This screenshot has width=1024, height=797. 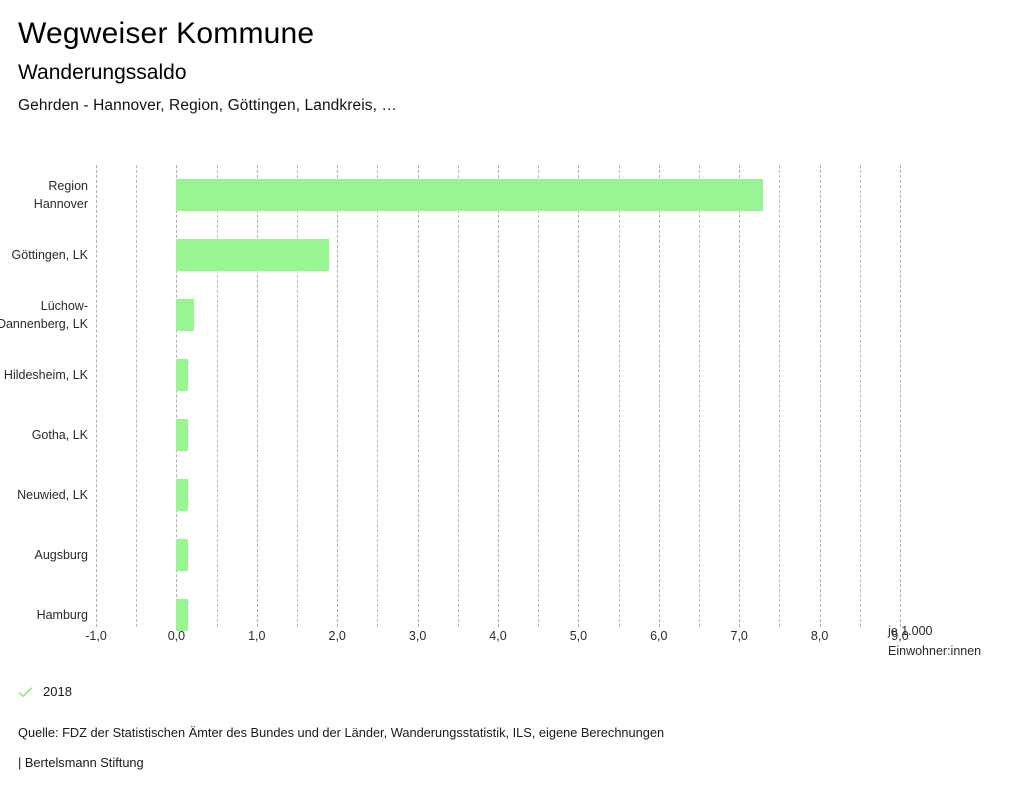 What do you see at coordinates (25, 692) in the screenshot?
I see `check-icon` at bounding box center [25, 692].